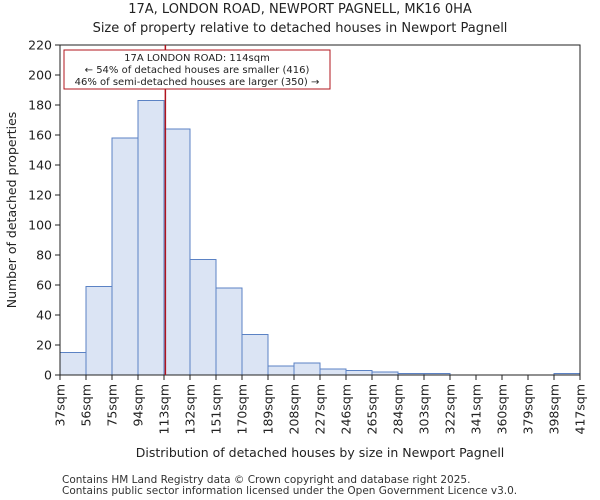 This screenshot has width=600, height=500. Describe the element at coordinates (40, 135) in the screenshot. I see `y-tick-label-8: 160` at that location.